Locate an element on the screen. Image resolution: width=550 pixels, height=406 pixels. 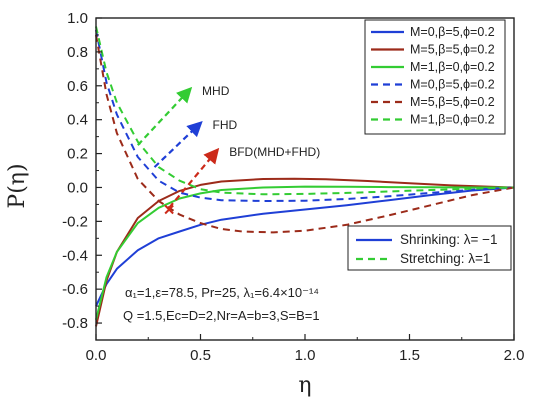
y-tick-label: -0.6 is located at coordinates (75, 289).